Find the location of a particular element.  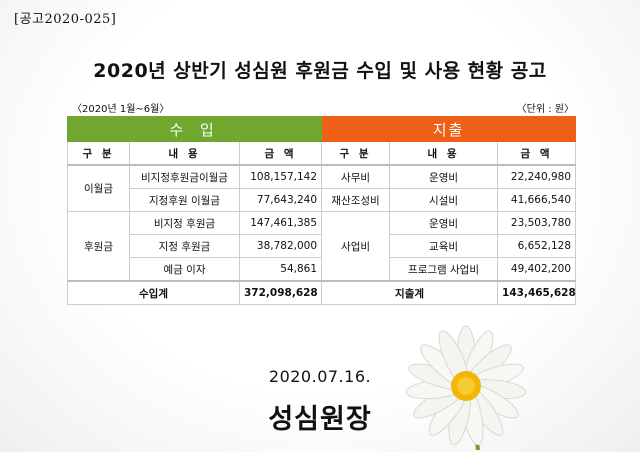

income-col-amount: 금 액 is located at coordinates (280, 153).